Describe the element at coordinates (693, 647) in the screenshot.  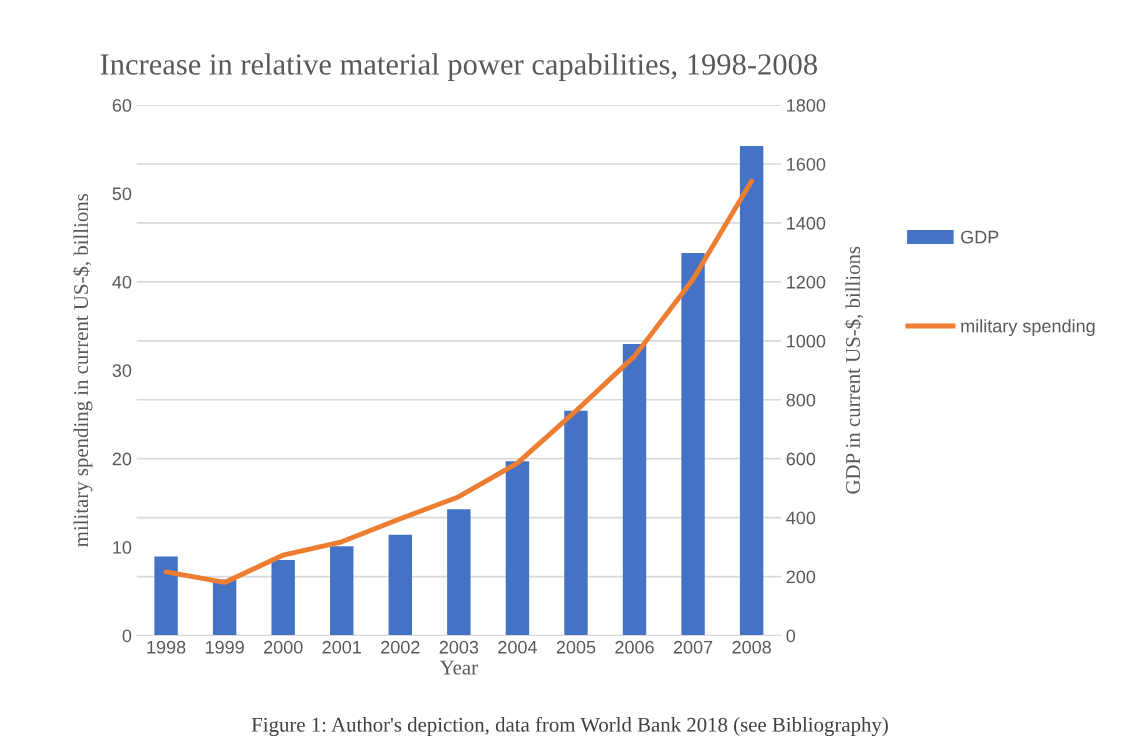
I see `x-tick-label: 2007` at that location.